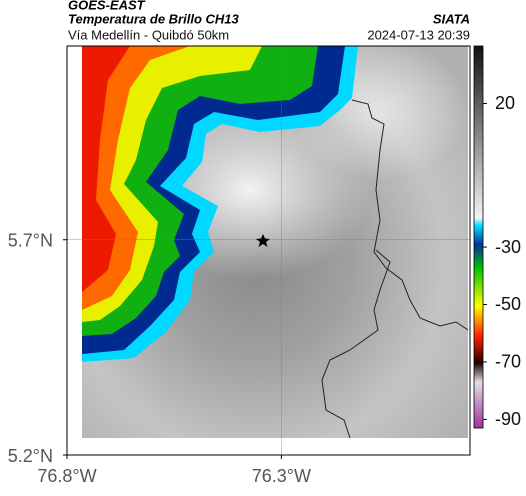 The height and width of the screenshot is (496, 526). Describe the element at coordinates (30, 456) in the screenshot. I see `y-tick-label: 5.2°N` at that location.